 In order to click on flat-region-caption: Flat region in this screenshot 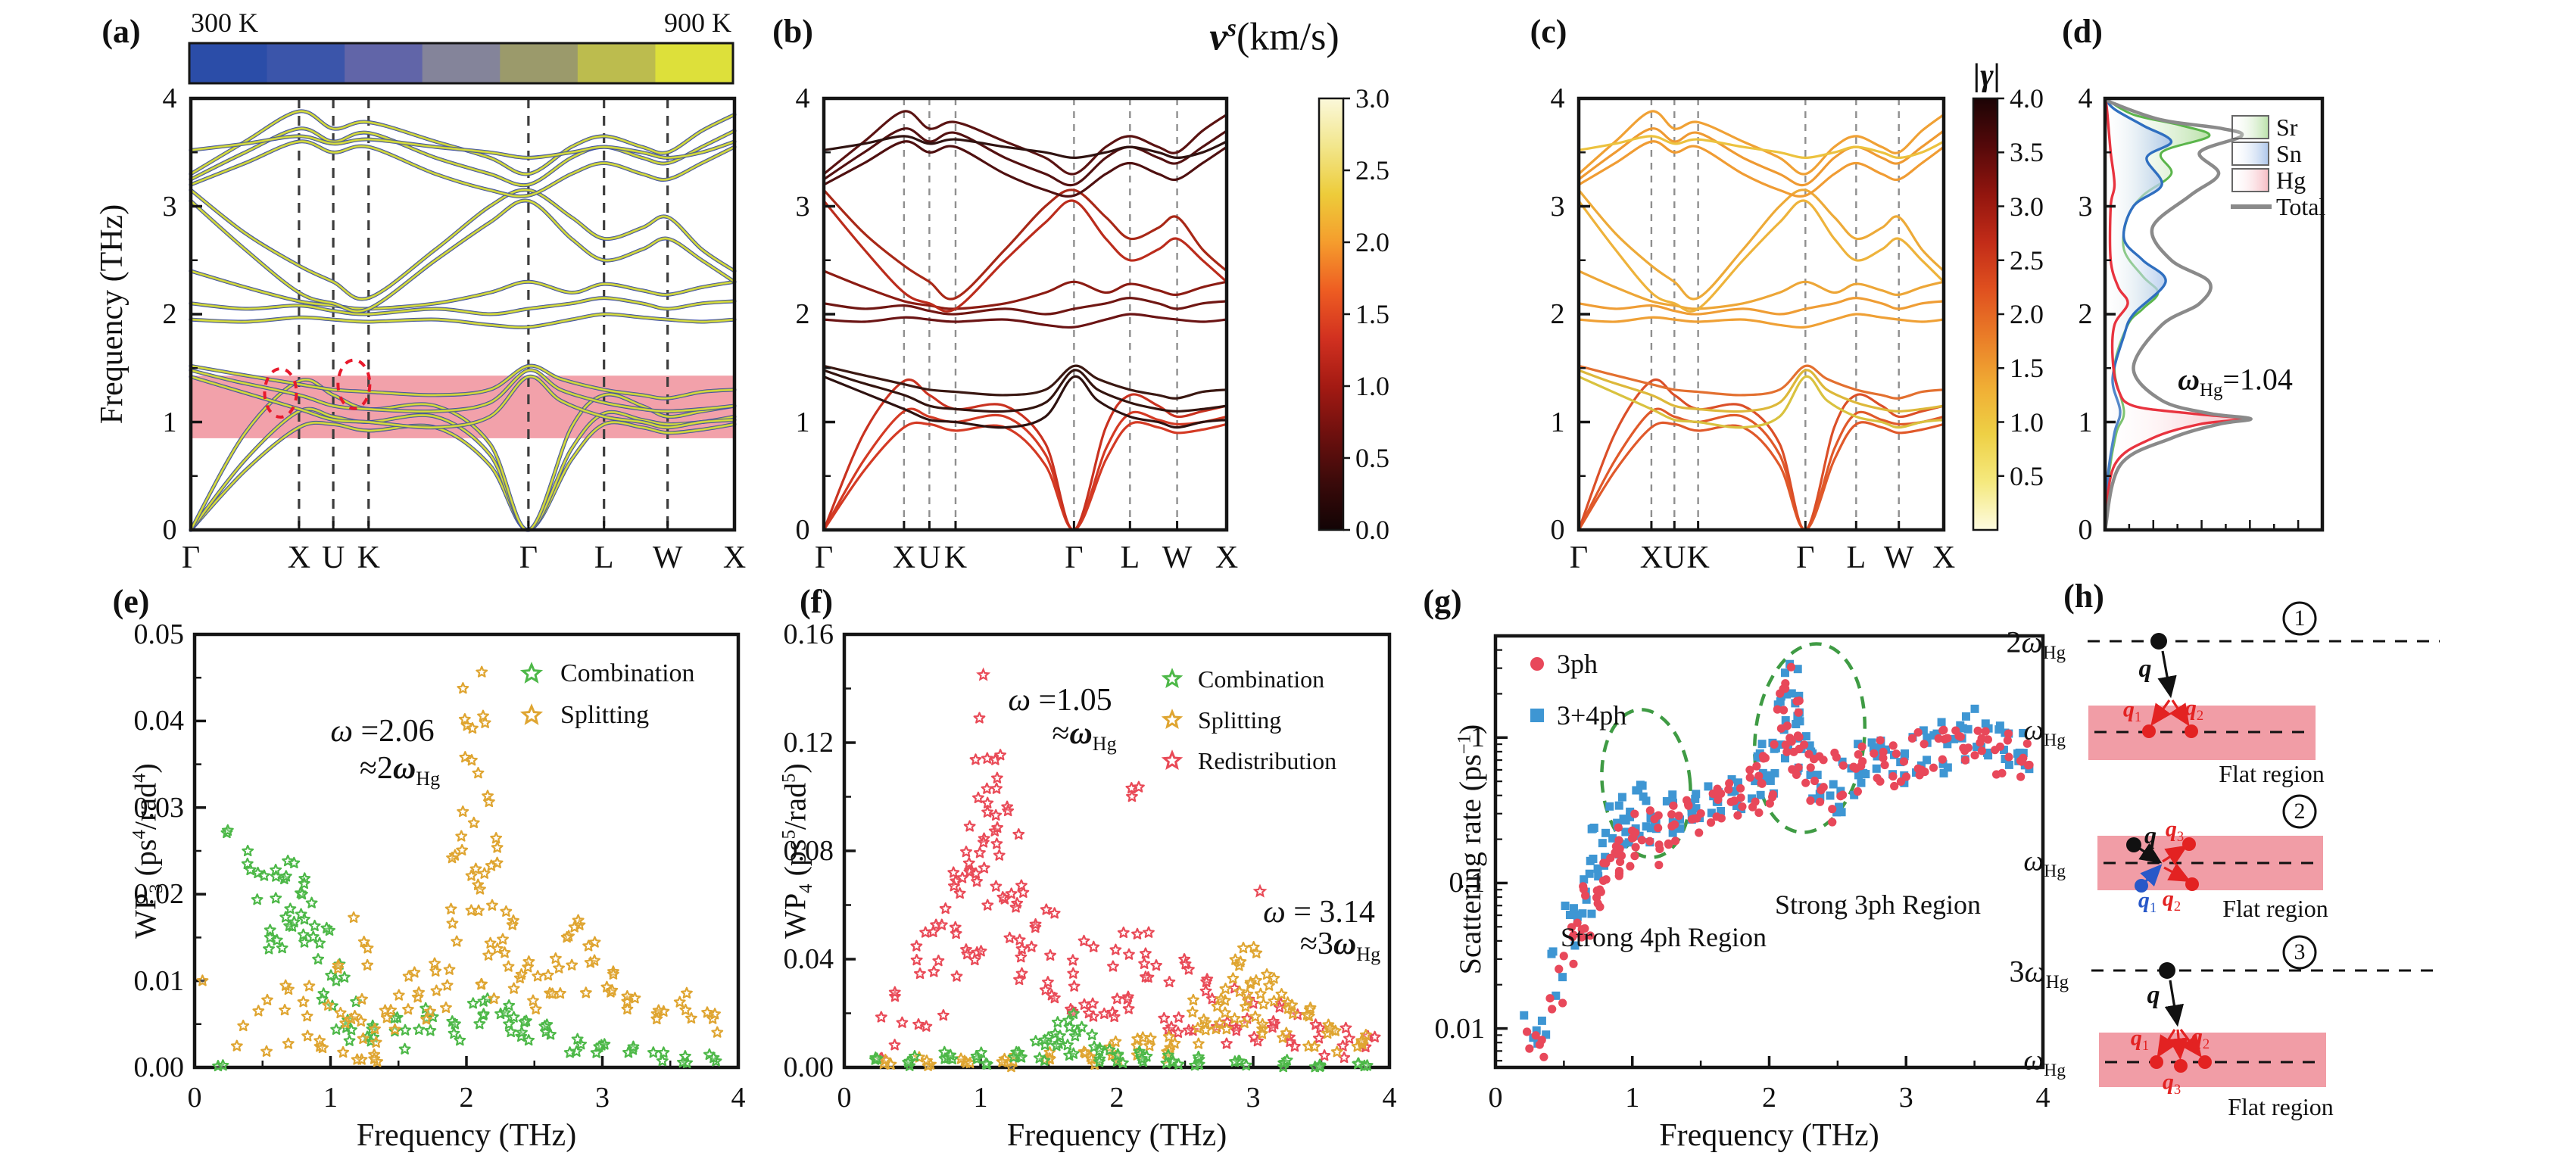, I will do `click(2275, 908)`.